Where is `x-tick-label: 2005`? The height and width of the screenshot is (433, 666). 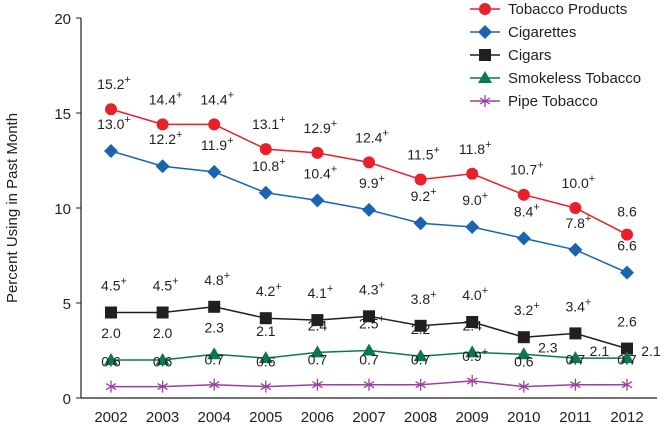 x-tick-label: 2005 is located at coordinates (265, 417).